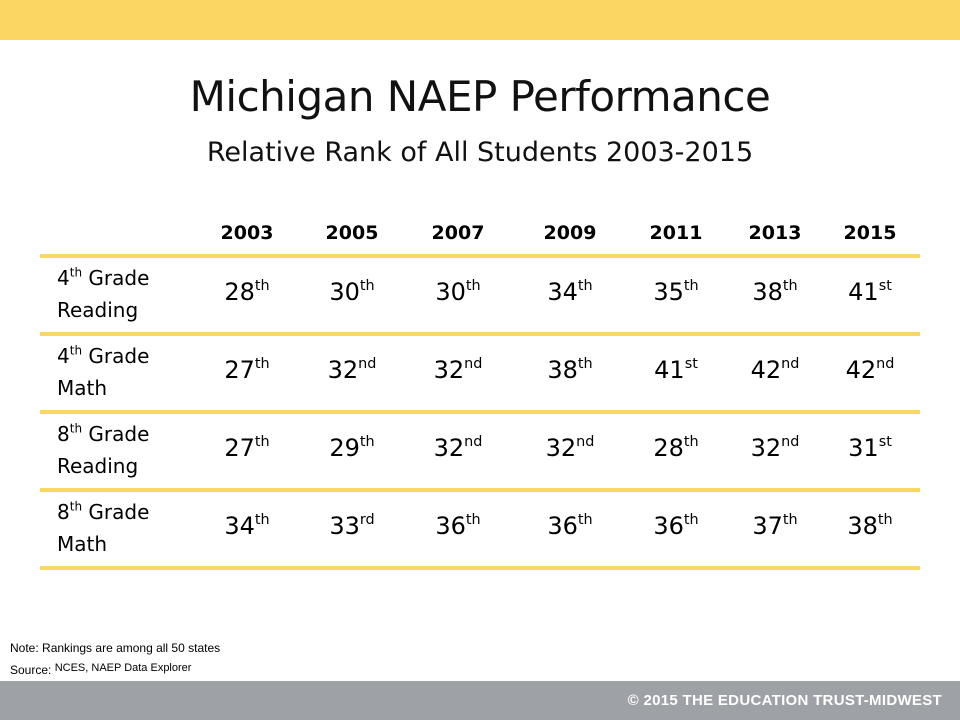 Image resolution: width=960 pixels, height=720 pixels. What do you see at coordinates (100, 669) in the screenshot?
I see `source-line: Source: NCES, NAEP Data Explorer` at bounding box center [100, 669].